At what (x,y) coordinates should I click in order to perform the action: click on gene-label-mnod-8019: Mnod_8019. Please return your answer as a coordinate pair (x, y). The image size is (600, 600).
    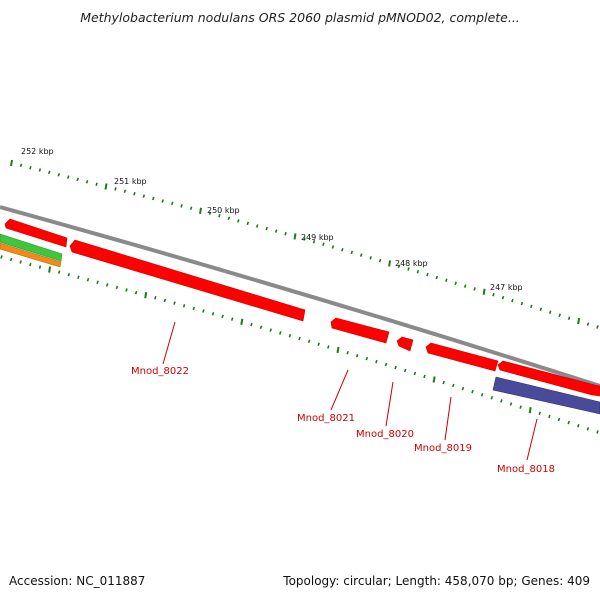
    Looking at the image, I should click on (443, 448).